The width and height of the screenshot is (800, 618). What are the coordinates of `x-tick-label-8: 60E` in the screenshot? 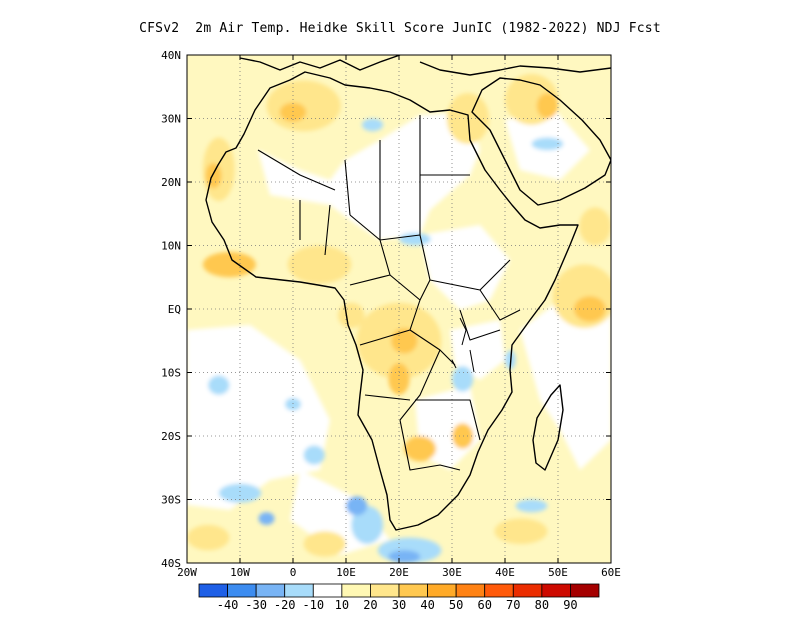 It's located at (611, 572).